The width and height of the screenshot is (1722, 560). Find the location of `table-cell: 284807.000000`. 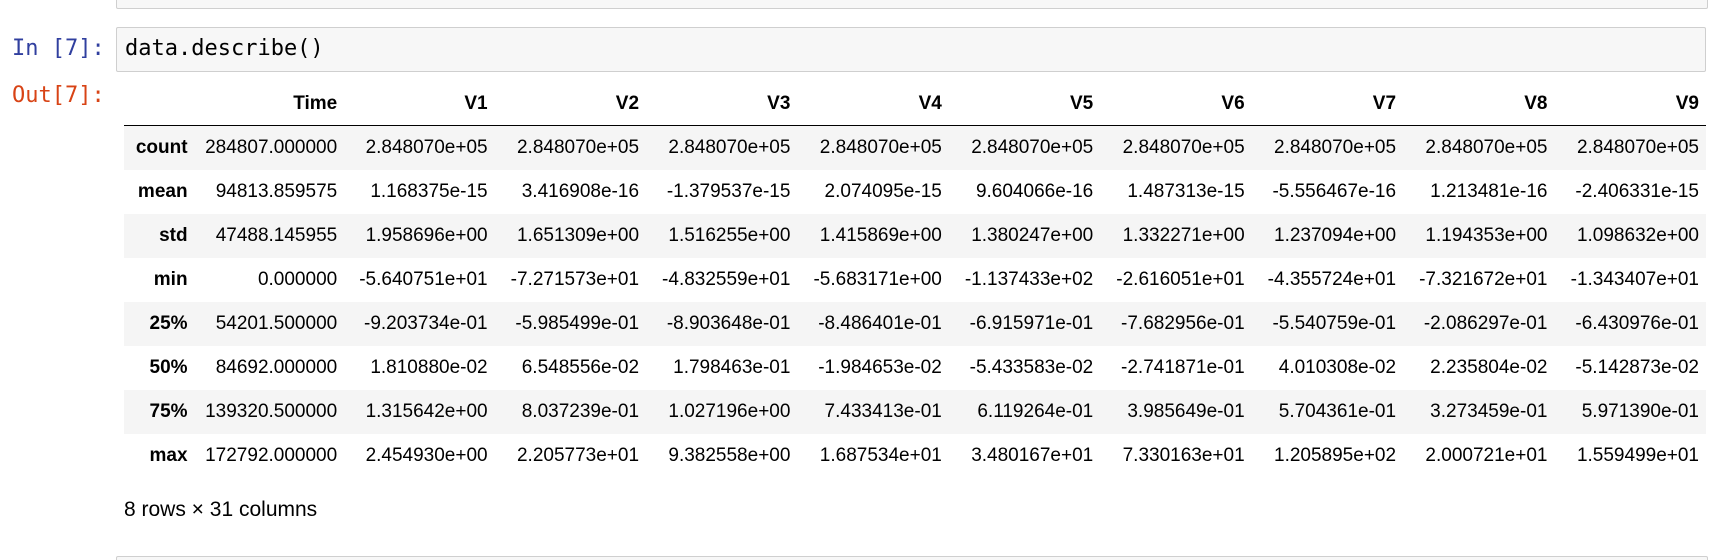

table-cell: 284807.000000 is located at coordinates (271, 147).